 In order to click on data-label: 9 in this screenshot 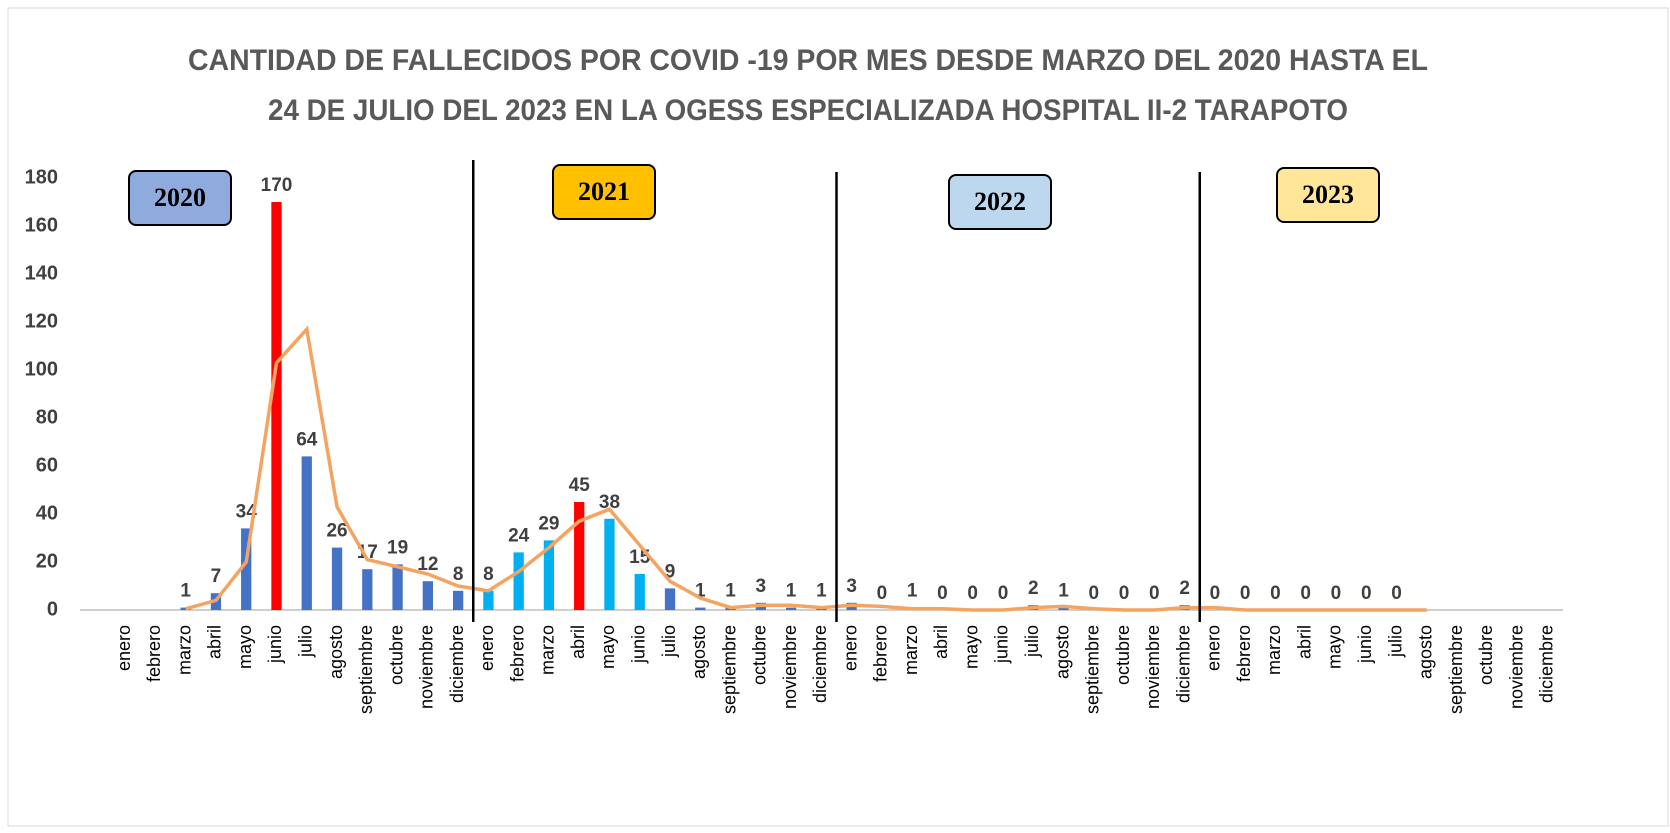, I will do `click(670, 571)`.